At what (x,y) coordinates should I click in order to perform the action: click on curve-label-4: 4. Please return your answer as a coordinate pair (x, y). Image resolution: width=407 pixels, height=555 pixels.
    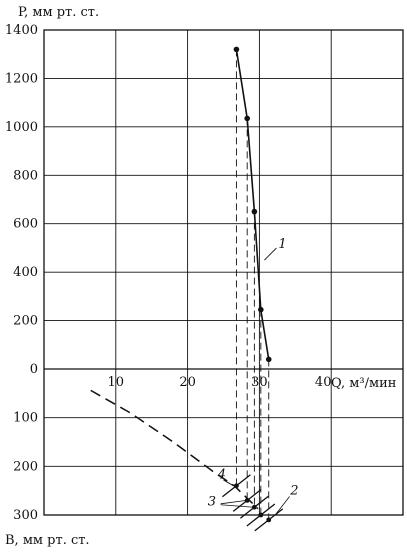
    Looking at the image, I should click on (221, 475).